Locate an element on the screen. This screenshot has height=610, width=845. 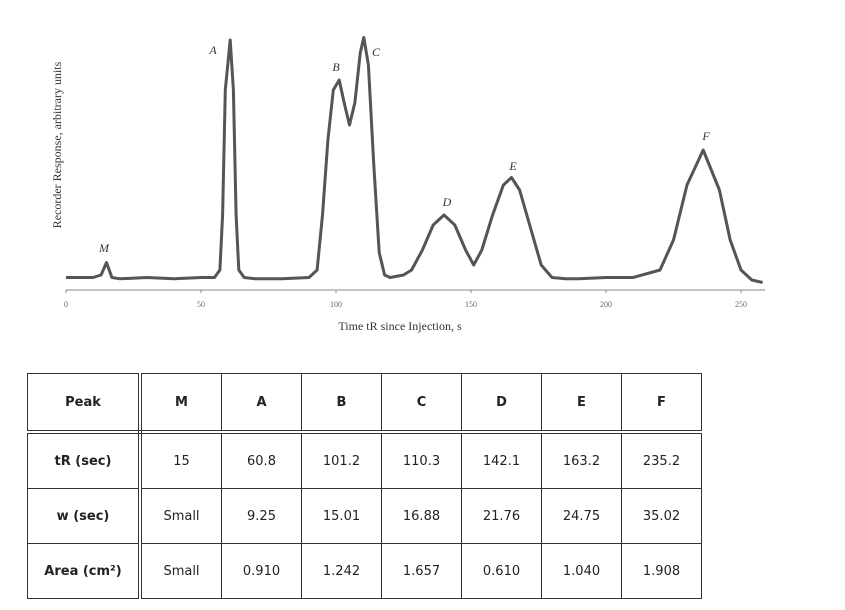
peak-label: M is located at coordinates (104, 248).